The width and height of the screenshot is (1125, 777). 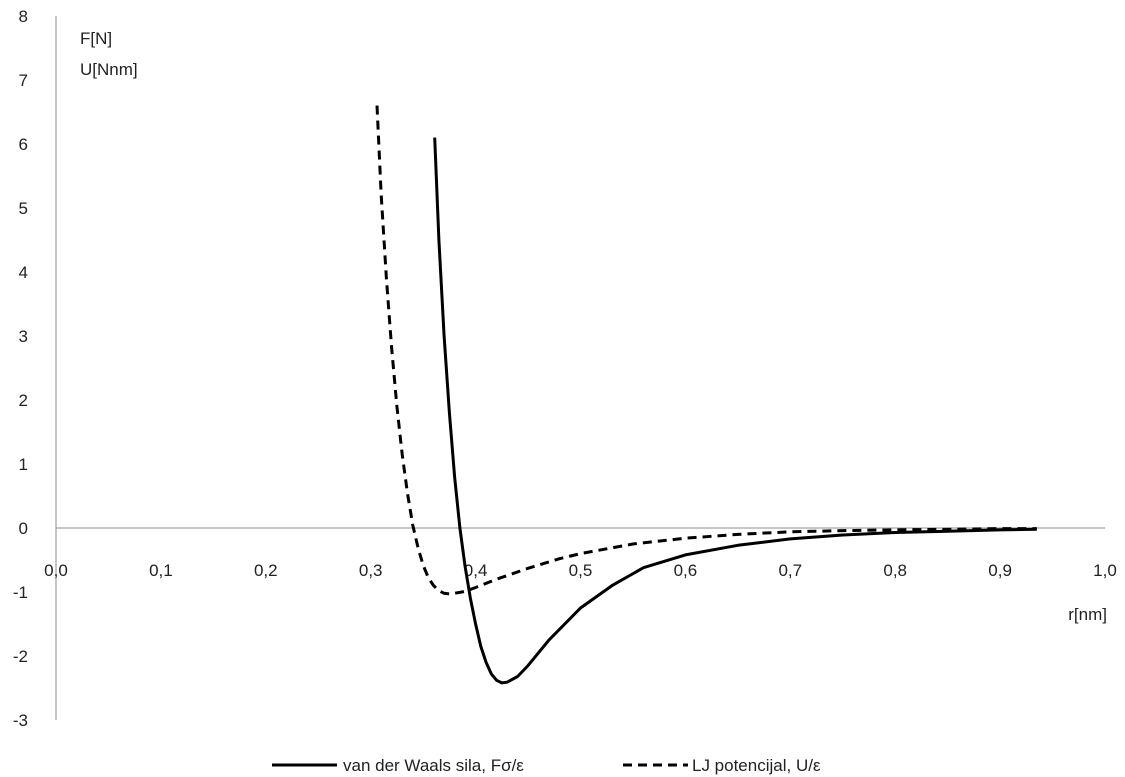 What do you see at coordinates (109, 69) in the screenshot?
I see `y-axis-title-potential: U[Nnm]` at bounding box center [109, 69].